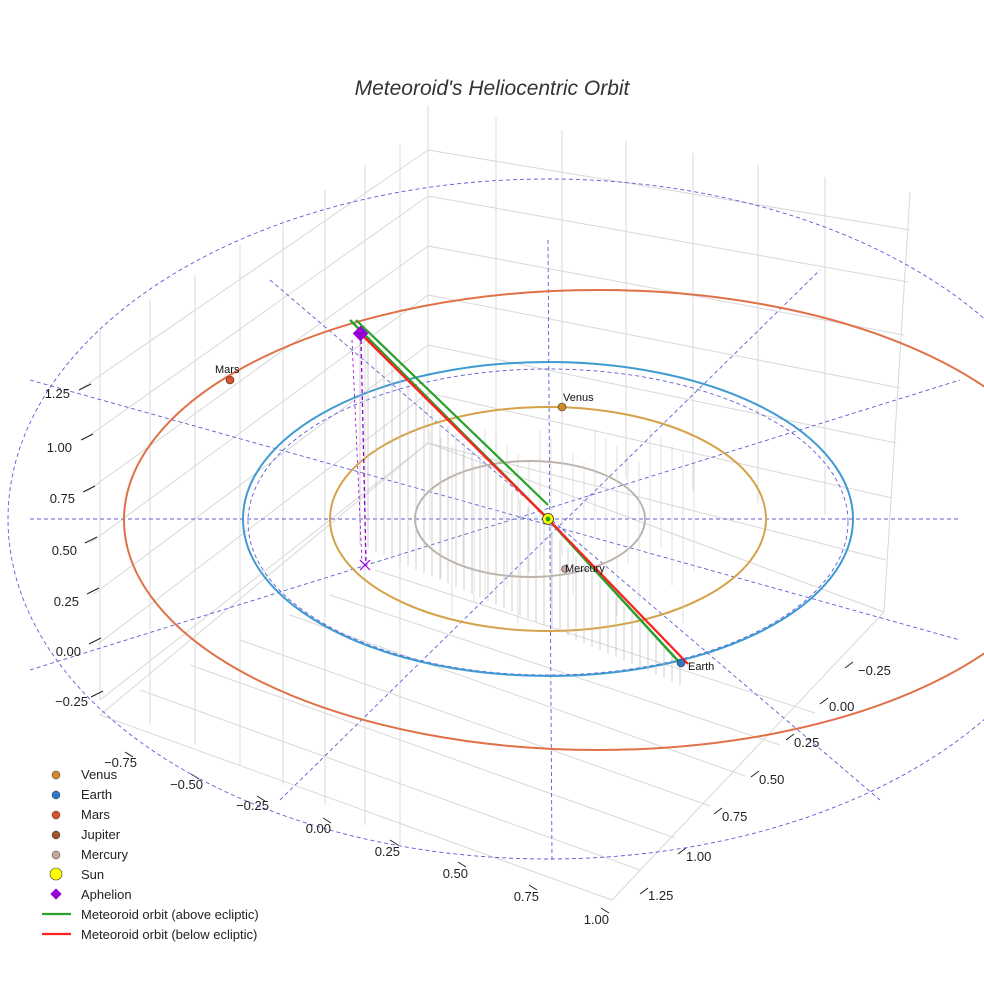 This screenshot has height=984, width=984. Describe the element at coordinates (106, 894) in the screenshot. I see `legend-label: Aphelion` at that location.